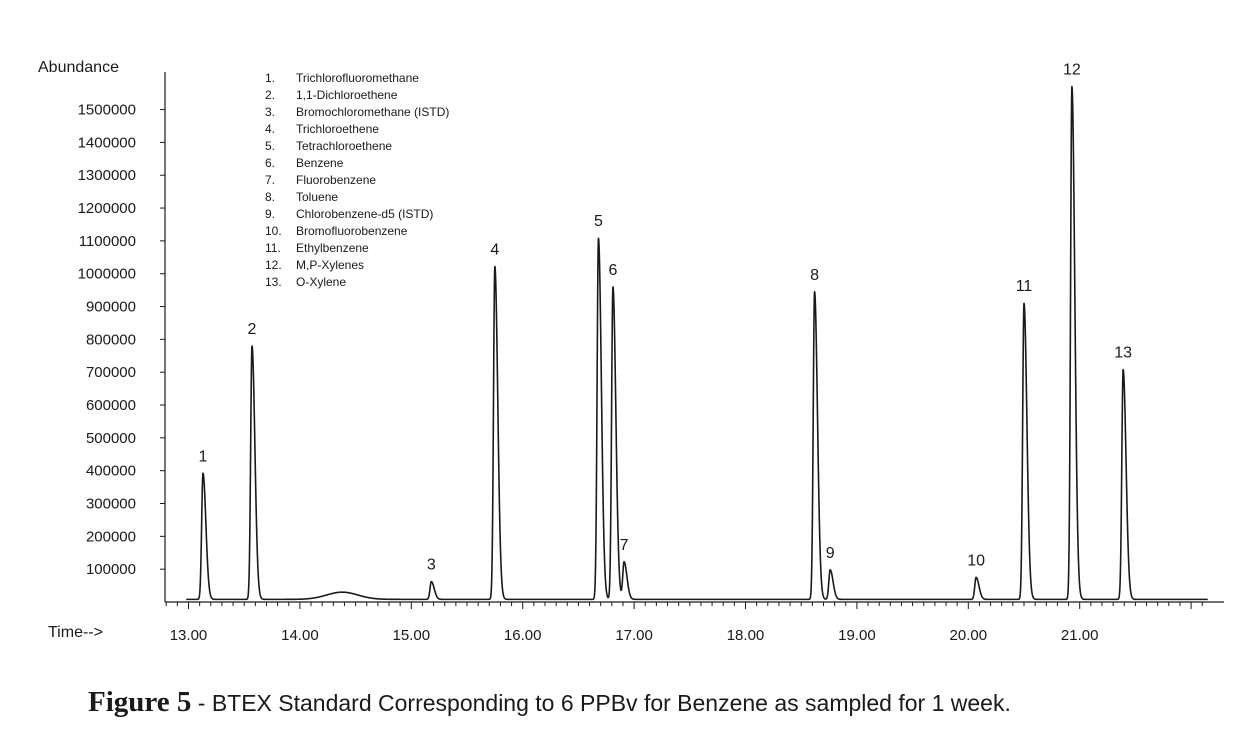 This screenshot has width=1256, height=736. What do you see at coordinates (107, 110) in the screenshot?
I see `y-tick-label: 1500000` at bounding box center [107, 110].